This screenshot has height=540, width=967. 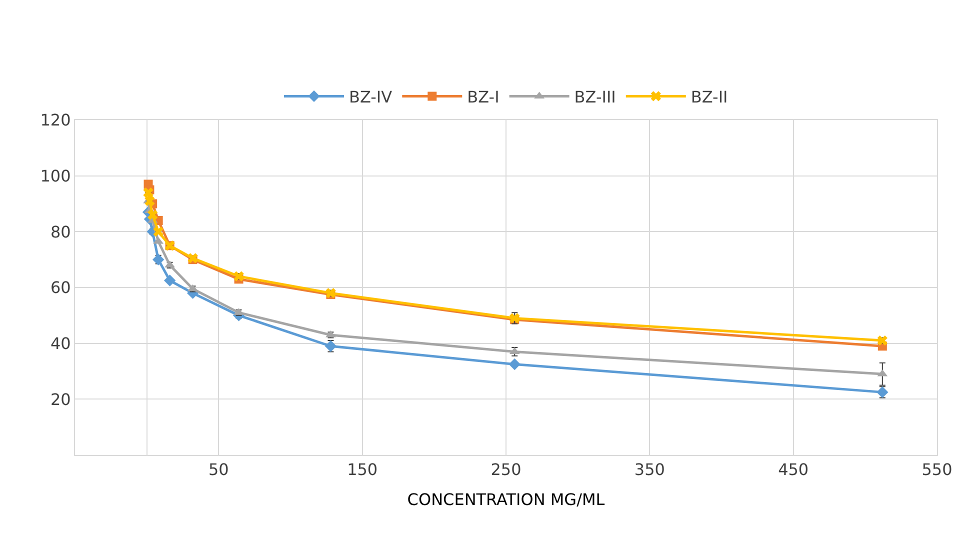 What do you see at coordinates (60, 288) in the screenshot?
I see `y-tick-label: 60` at bounding box center [60, 288].